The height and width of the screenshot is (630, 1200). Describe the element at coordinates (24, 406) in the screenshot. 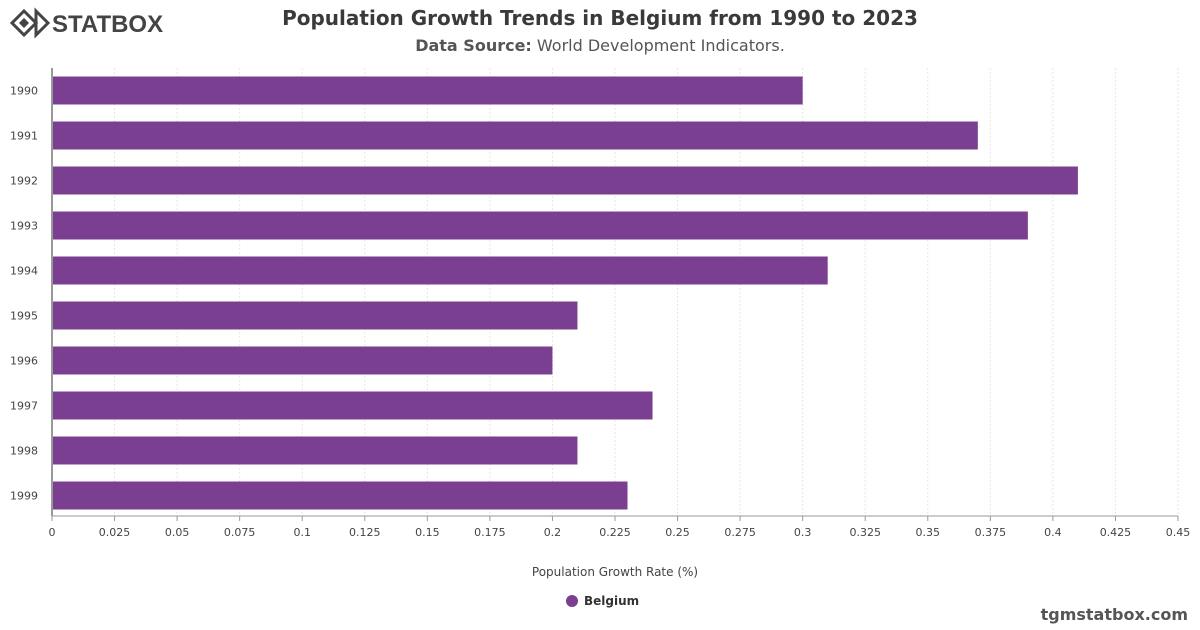

I see `y-tick-label: 1997` at that location.